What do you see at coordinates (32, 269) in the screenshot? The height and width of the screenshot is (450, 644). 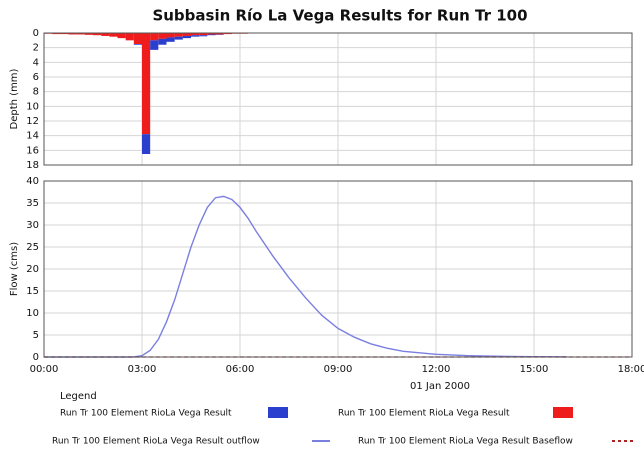 I see `y-tick-label: 20` at bounding box center [32, 269].